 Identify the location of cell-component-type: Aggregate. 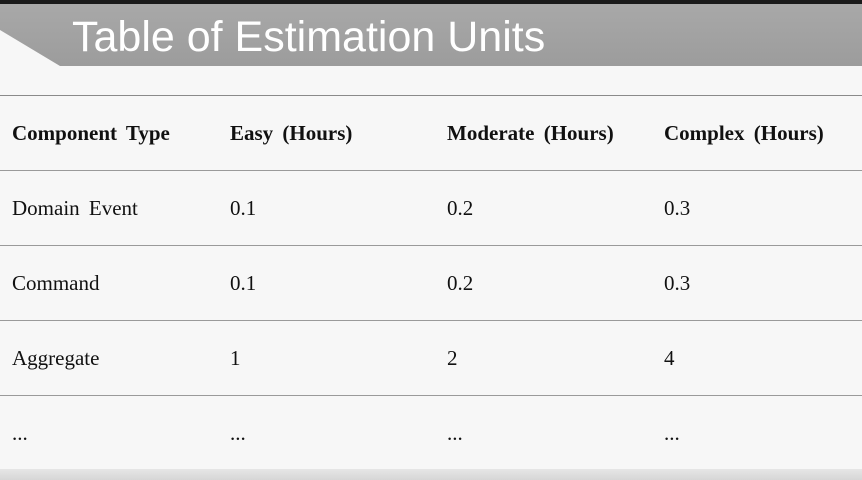
(109, 358).